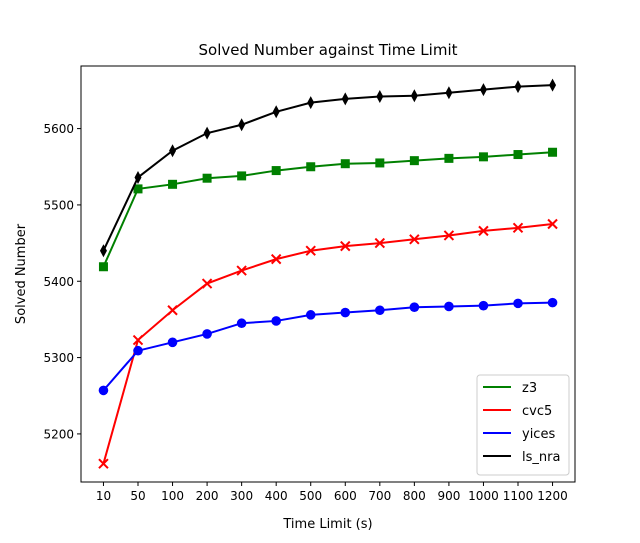 This screenshot has width=640, height=543. What do you see at coordinates (414, 496) in the screenshot?
I see `x-tick-label: 800` at bounding box center [414, 496].